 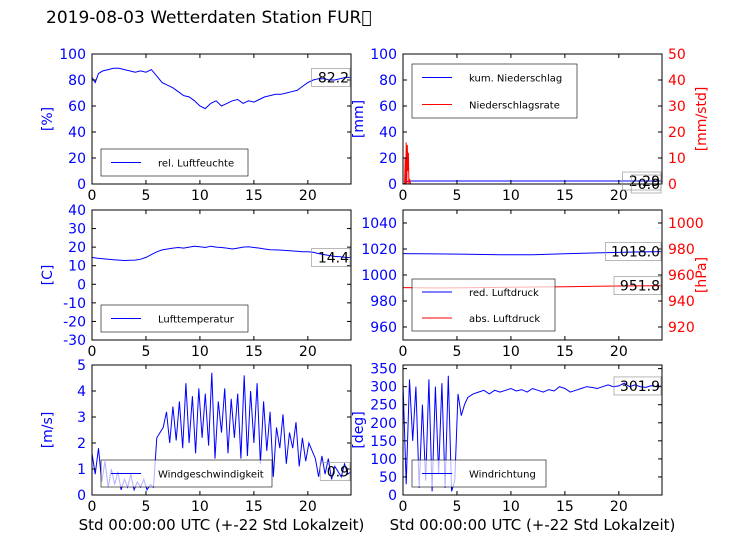 I want to click on legend-label: Lufttemperatur, so click(x=196, y=320).